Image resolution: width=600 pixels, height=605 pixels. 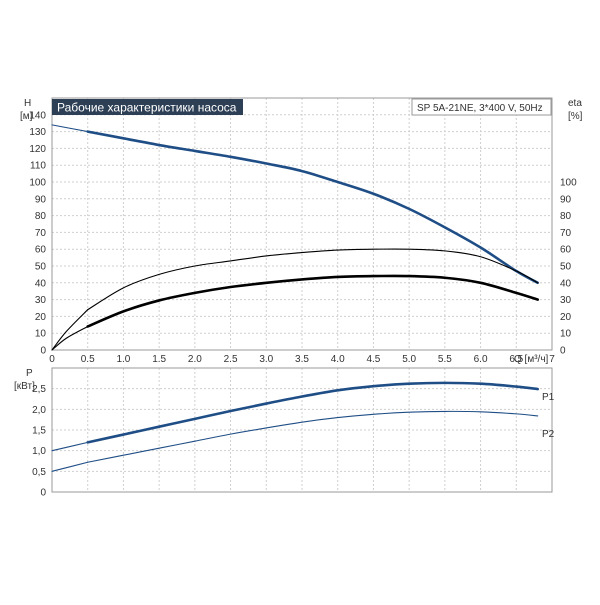 What do you see at coordinates (338, 359) in the screenshot?
I see `x-tick-label: 4.0` at bounding box center [338, 359].